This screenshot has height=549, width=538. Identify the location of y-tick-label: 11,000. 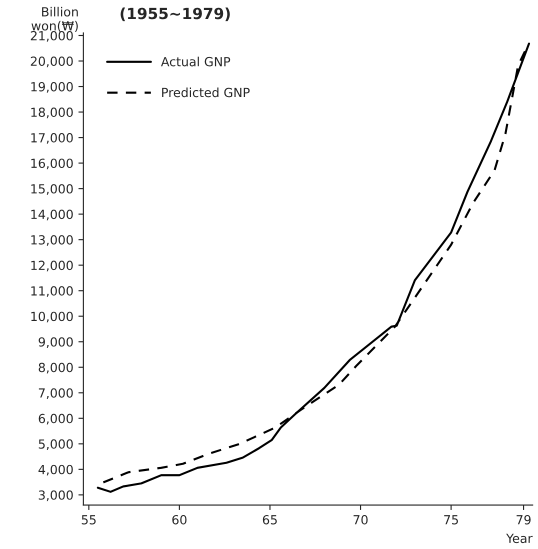
(52, 291).